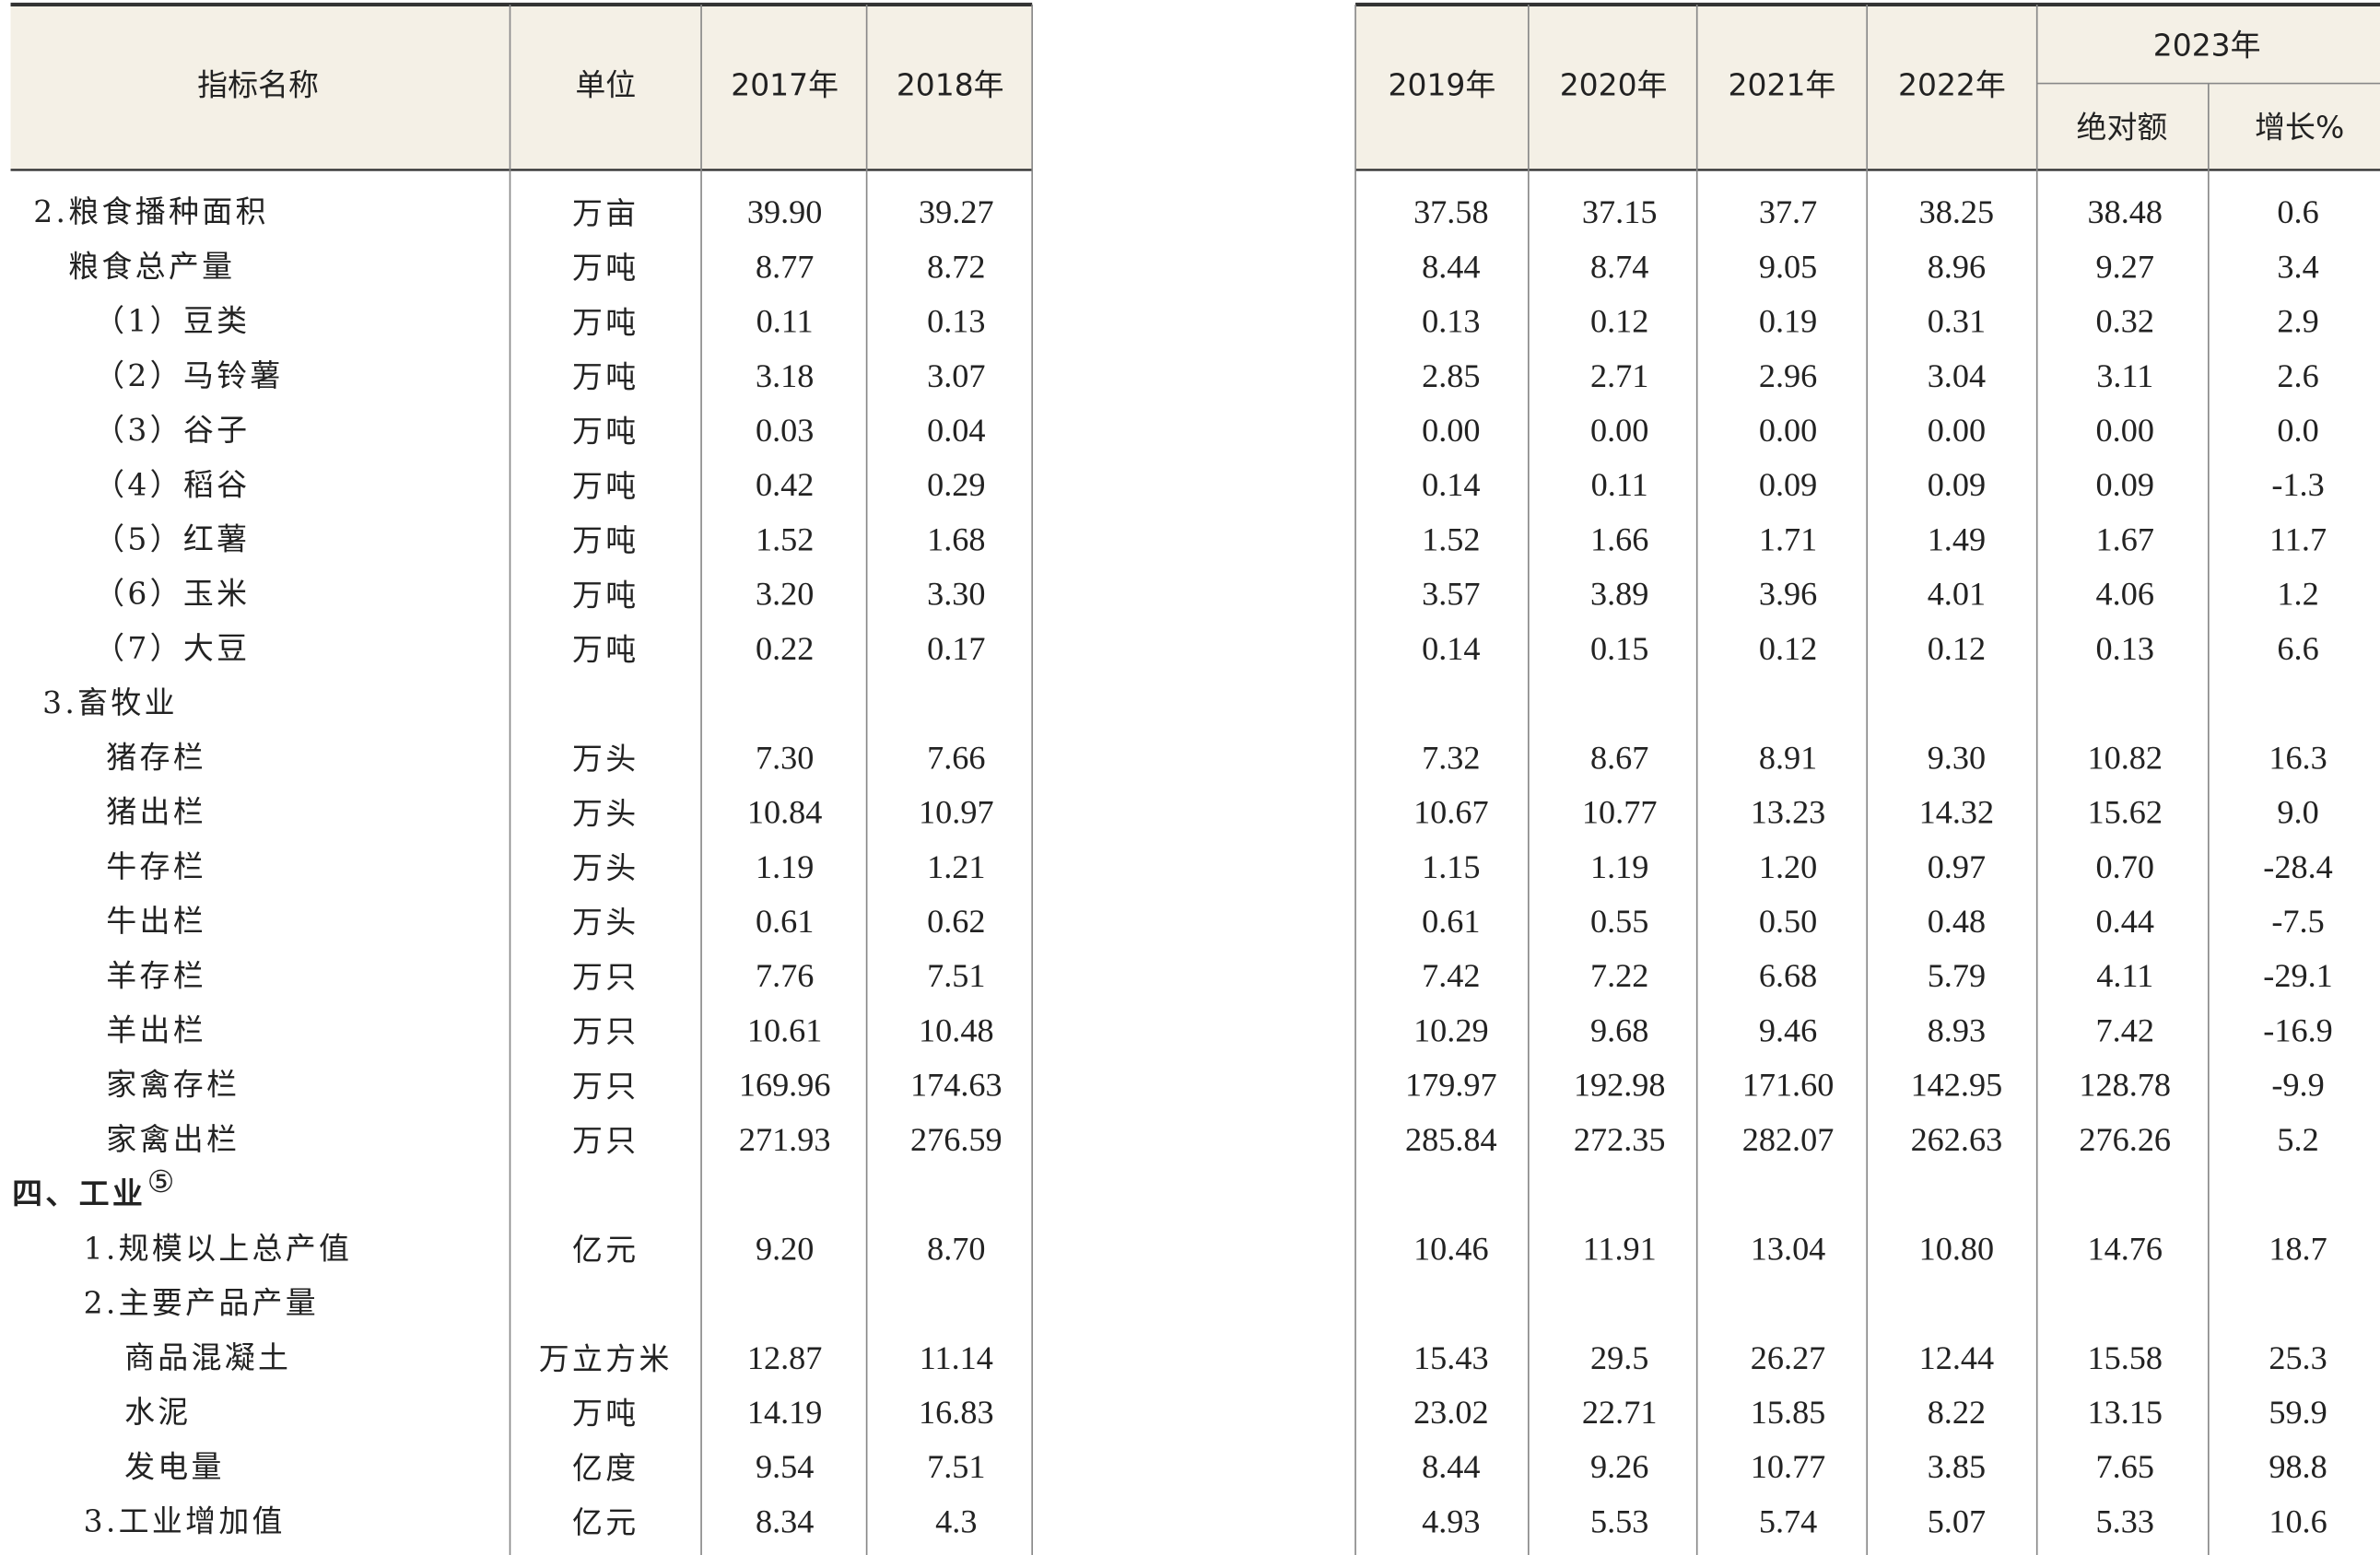 The width and height of the screenshot is (2380, 1555). Describe the element at coordinates (1619, 921) in the screenshot. I see `value-cell: 0.55` at that location.